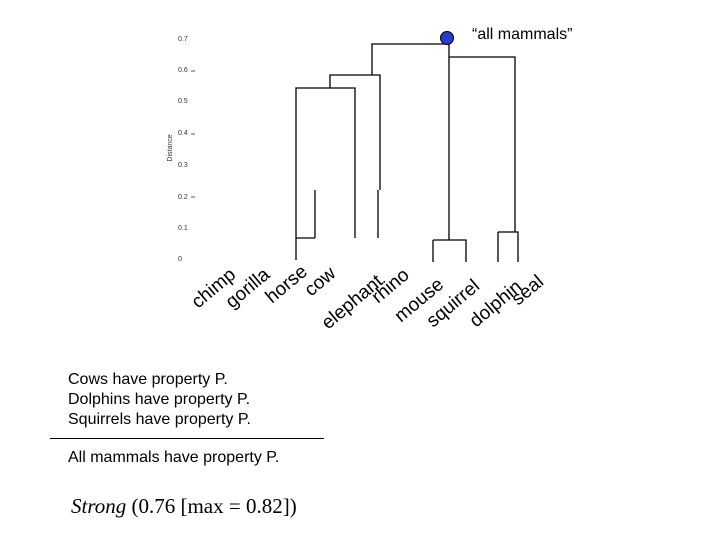 Image resolution: width=720 pixels, height=540 pixels. What do you see at coordinates (174, 457) in the screenshot?
I see `conclusion: All mammals have property P.` at bounding box center [174, 457].